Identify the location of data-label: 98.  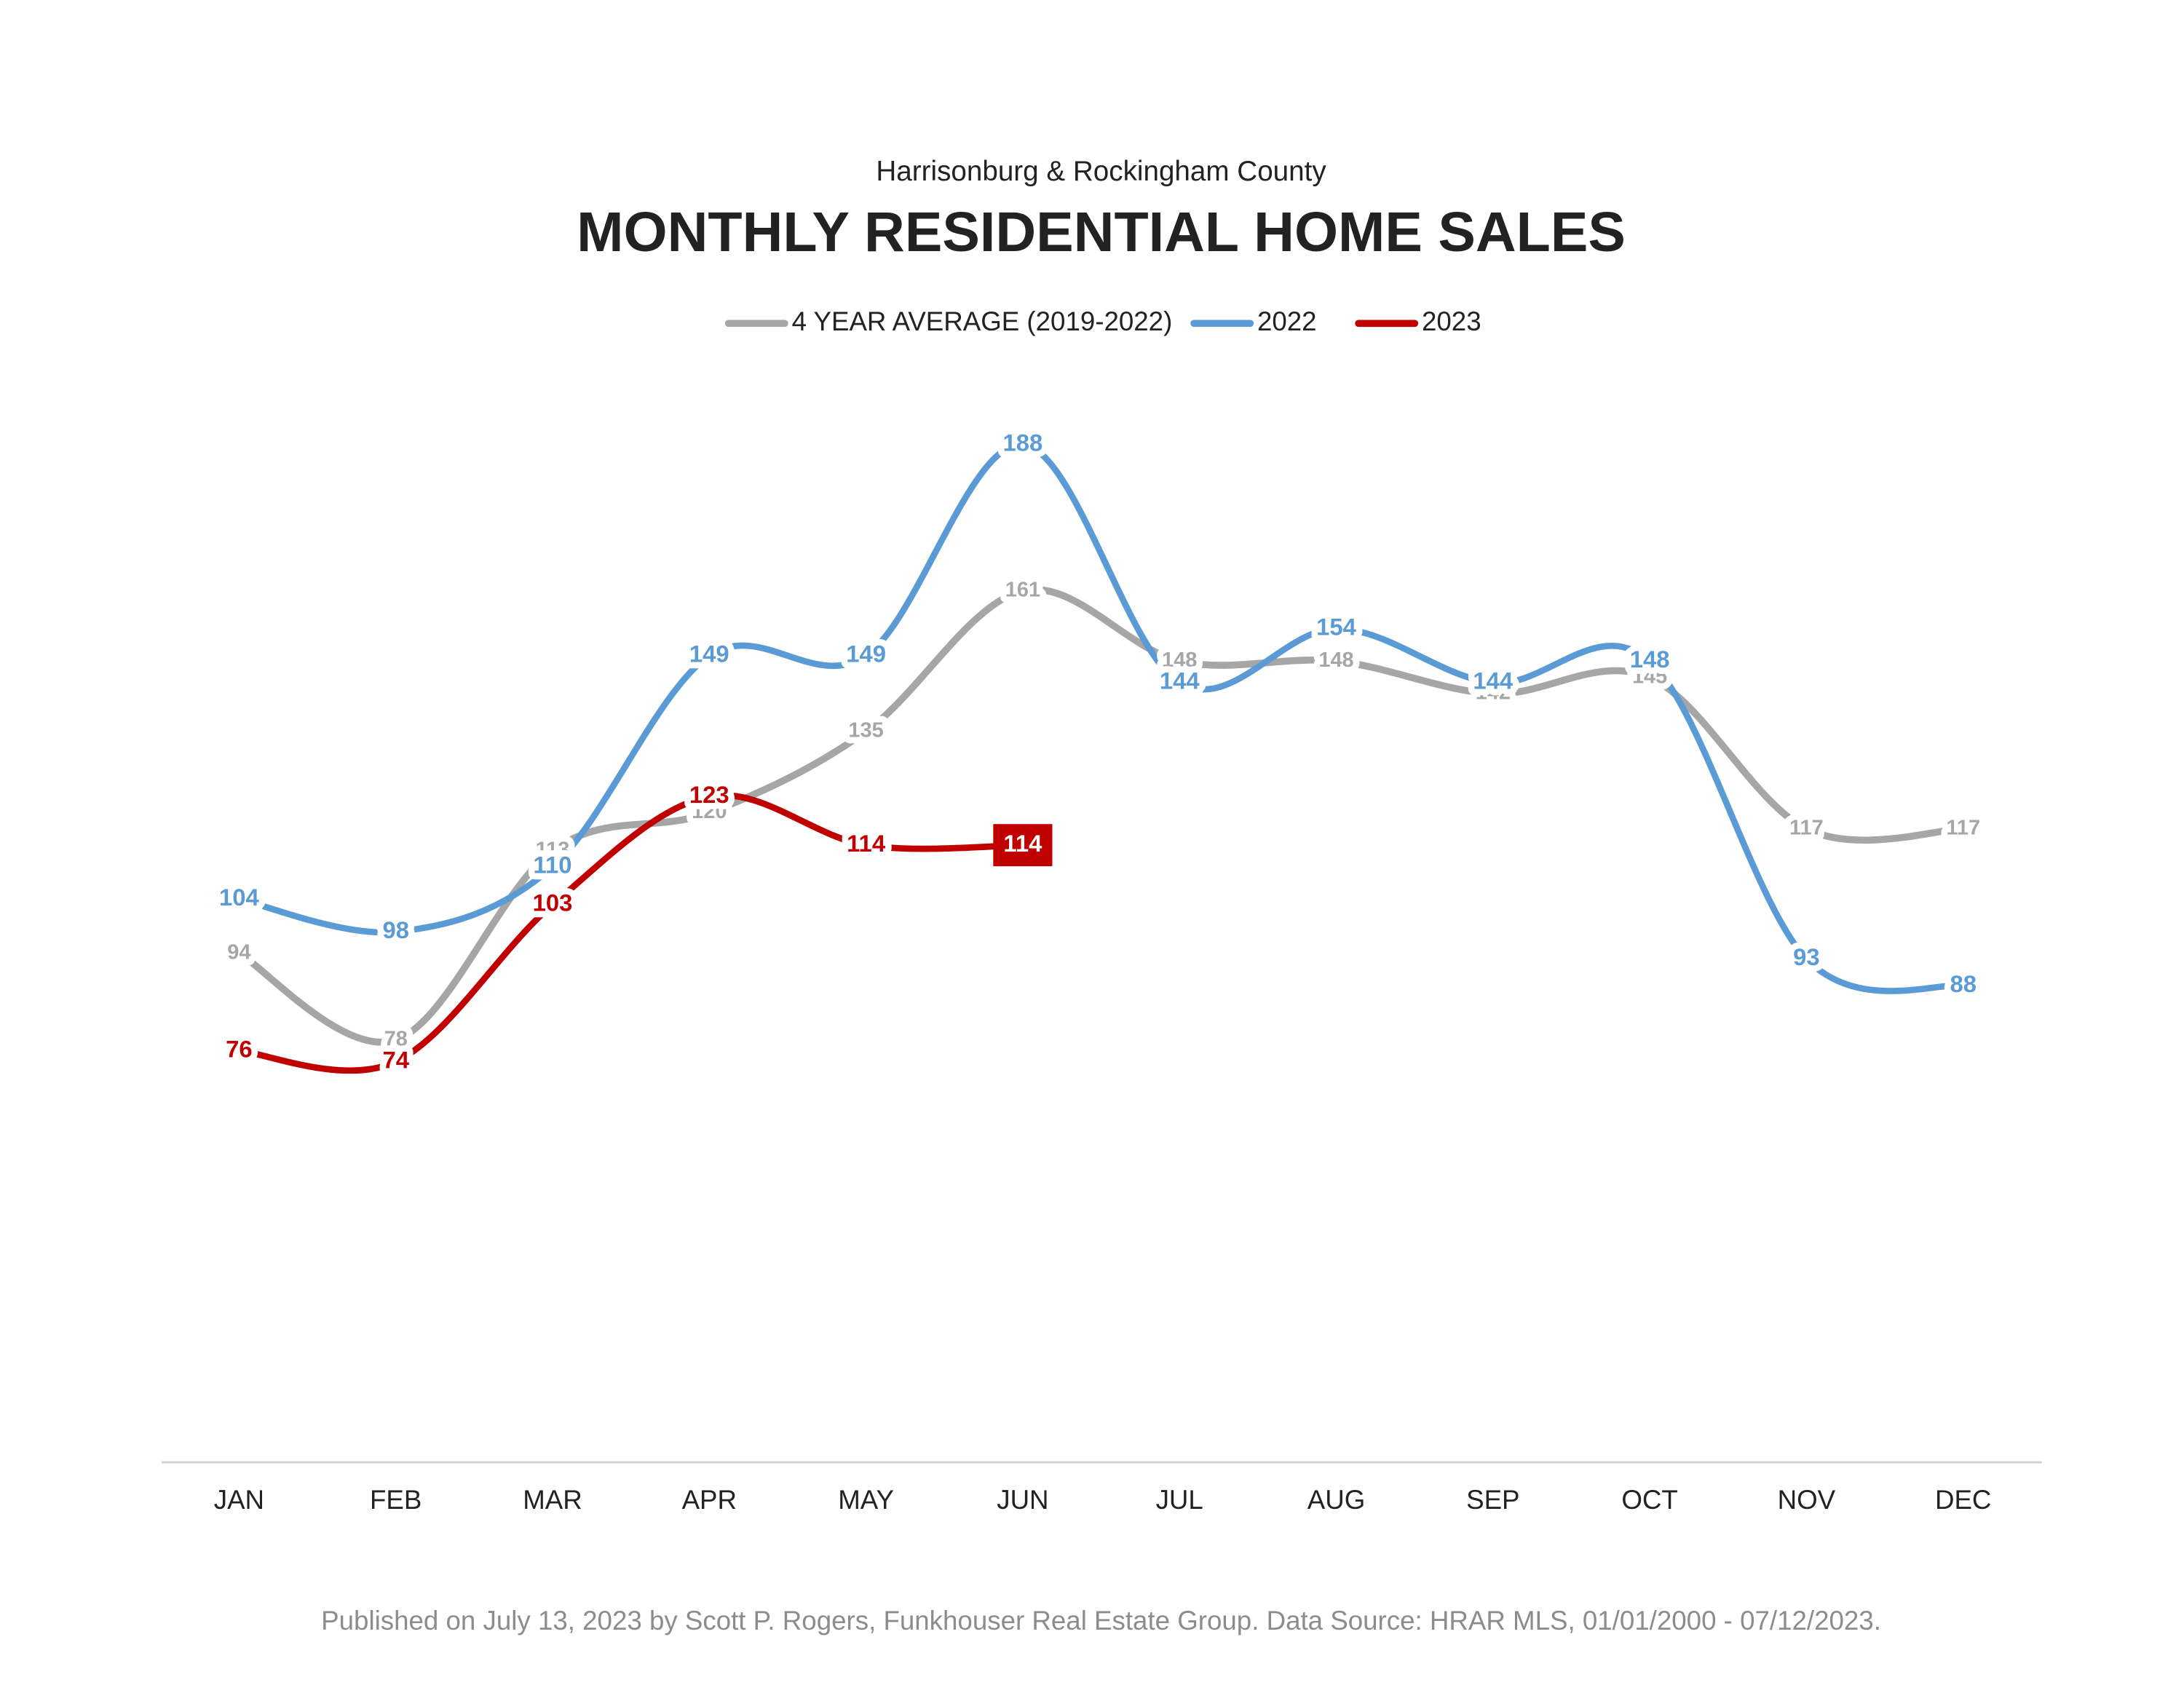
(395, 929).